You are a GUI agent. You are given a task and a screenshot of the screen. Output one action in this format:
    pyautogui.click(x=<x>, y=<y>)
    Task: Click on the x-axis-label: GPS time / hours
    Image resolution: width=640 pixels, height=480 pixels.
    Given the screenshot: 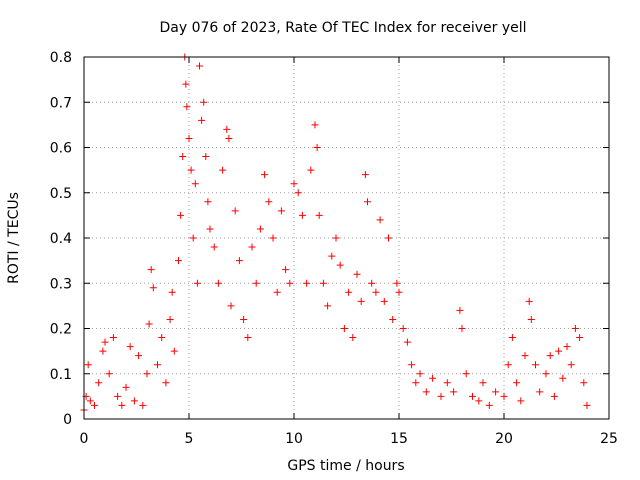 What is the action you would take?
    pyautogui.click(x=345, y=466)
    